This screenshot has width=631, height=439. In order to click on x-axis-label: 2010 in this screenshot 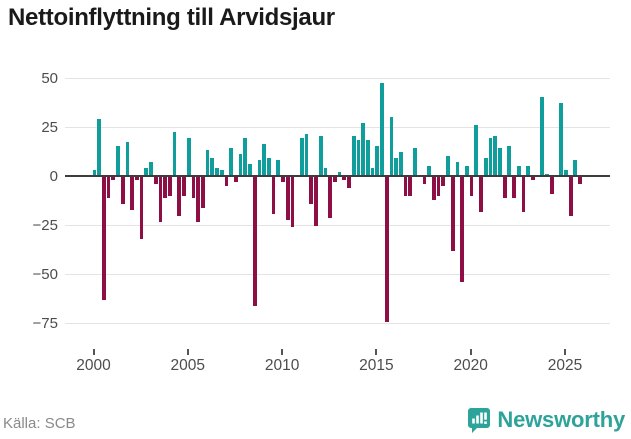, I will do `click(282, 365)`.